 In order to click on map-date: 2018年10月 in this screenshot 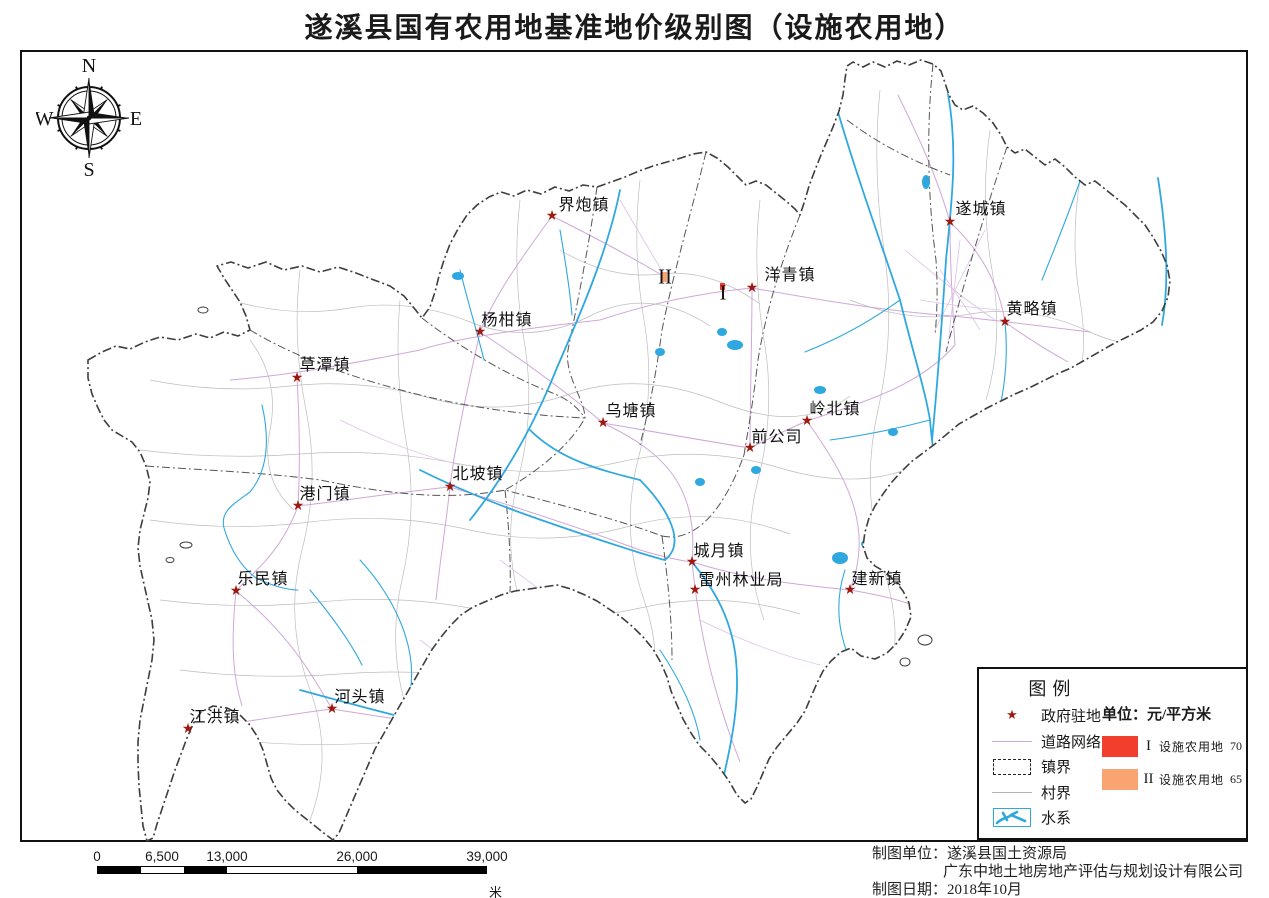, I will do `click(985, 890)`.